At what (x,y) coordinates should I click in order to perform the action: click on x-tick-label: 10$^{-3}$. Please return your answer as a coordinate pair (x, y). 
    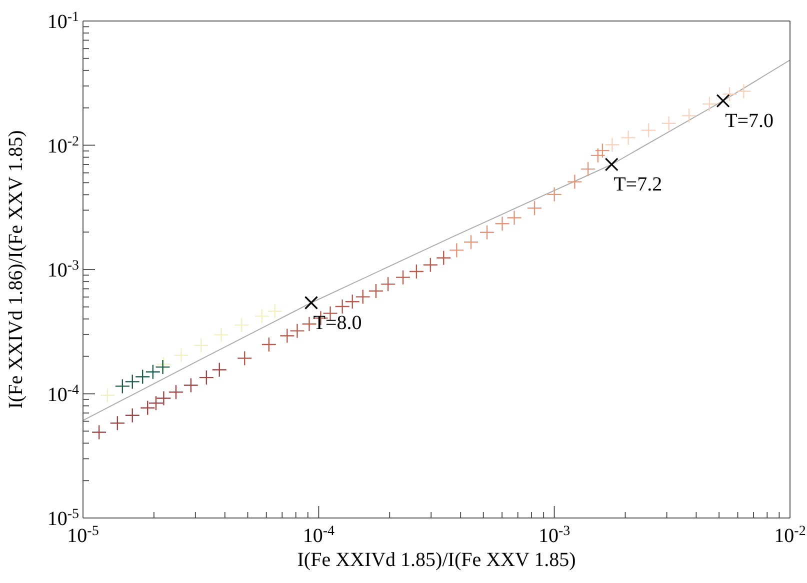
    Looking at the image, I should click on (554, 535).